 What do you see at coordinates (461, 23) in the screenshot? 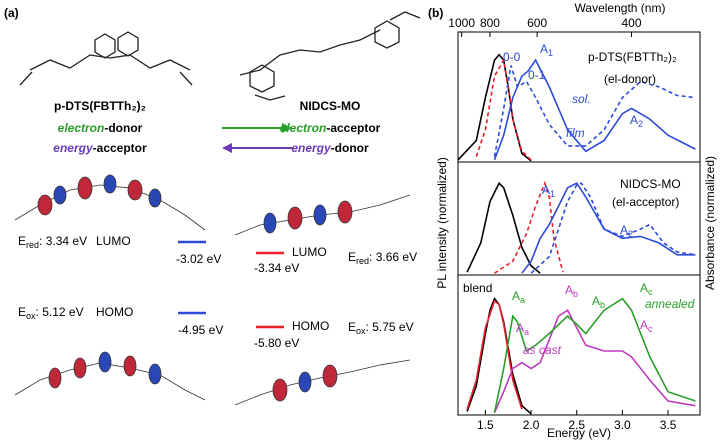
I see `x2-tick-label: 1000` at bounding box center [461, 23].